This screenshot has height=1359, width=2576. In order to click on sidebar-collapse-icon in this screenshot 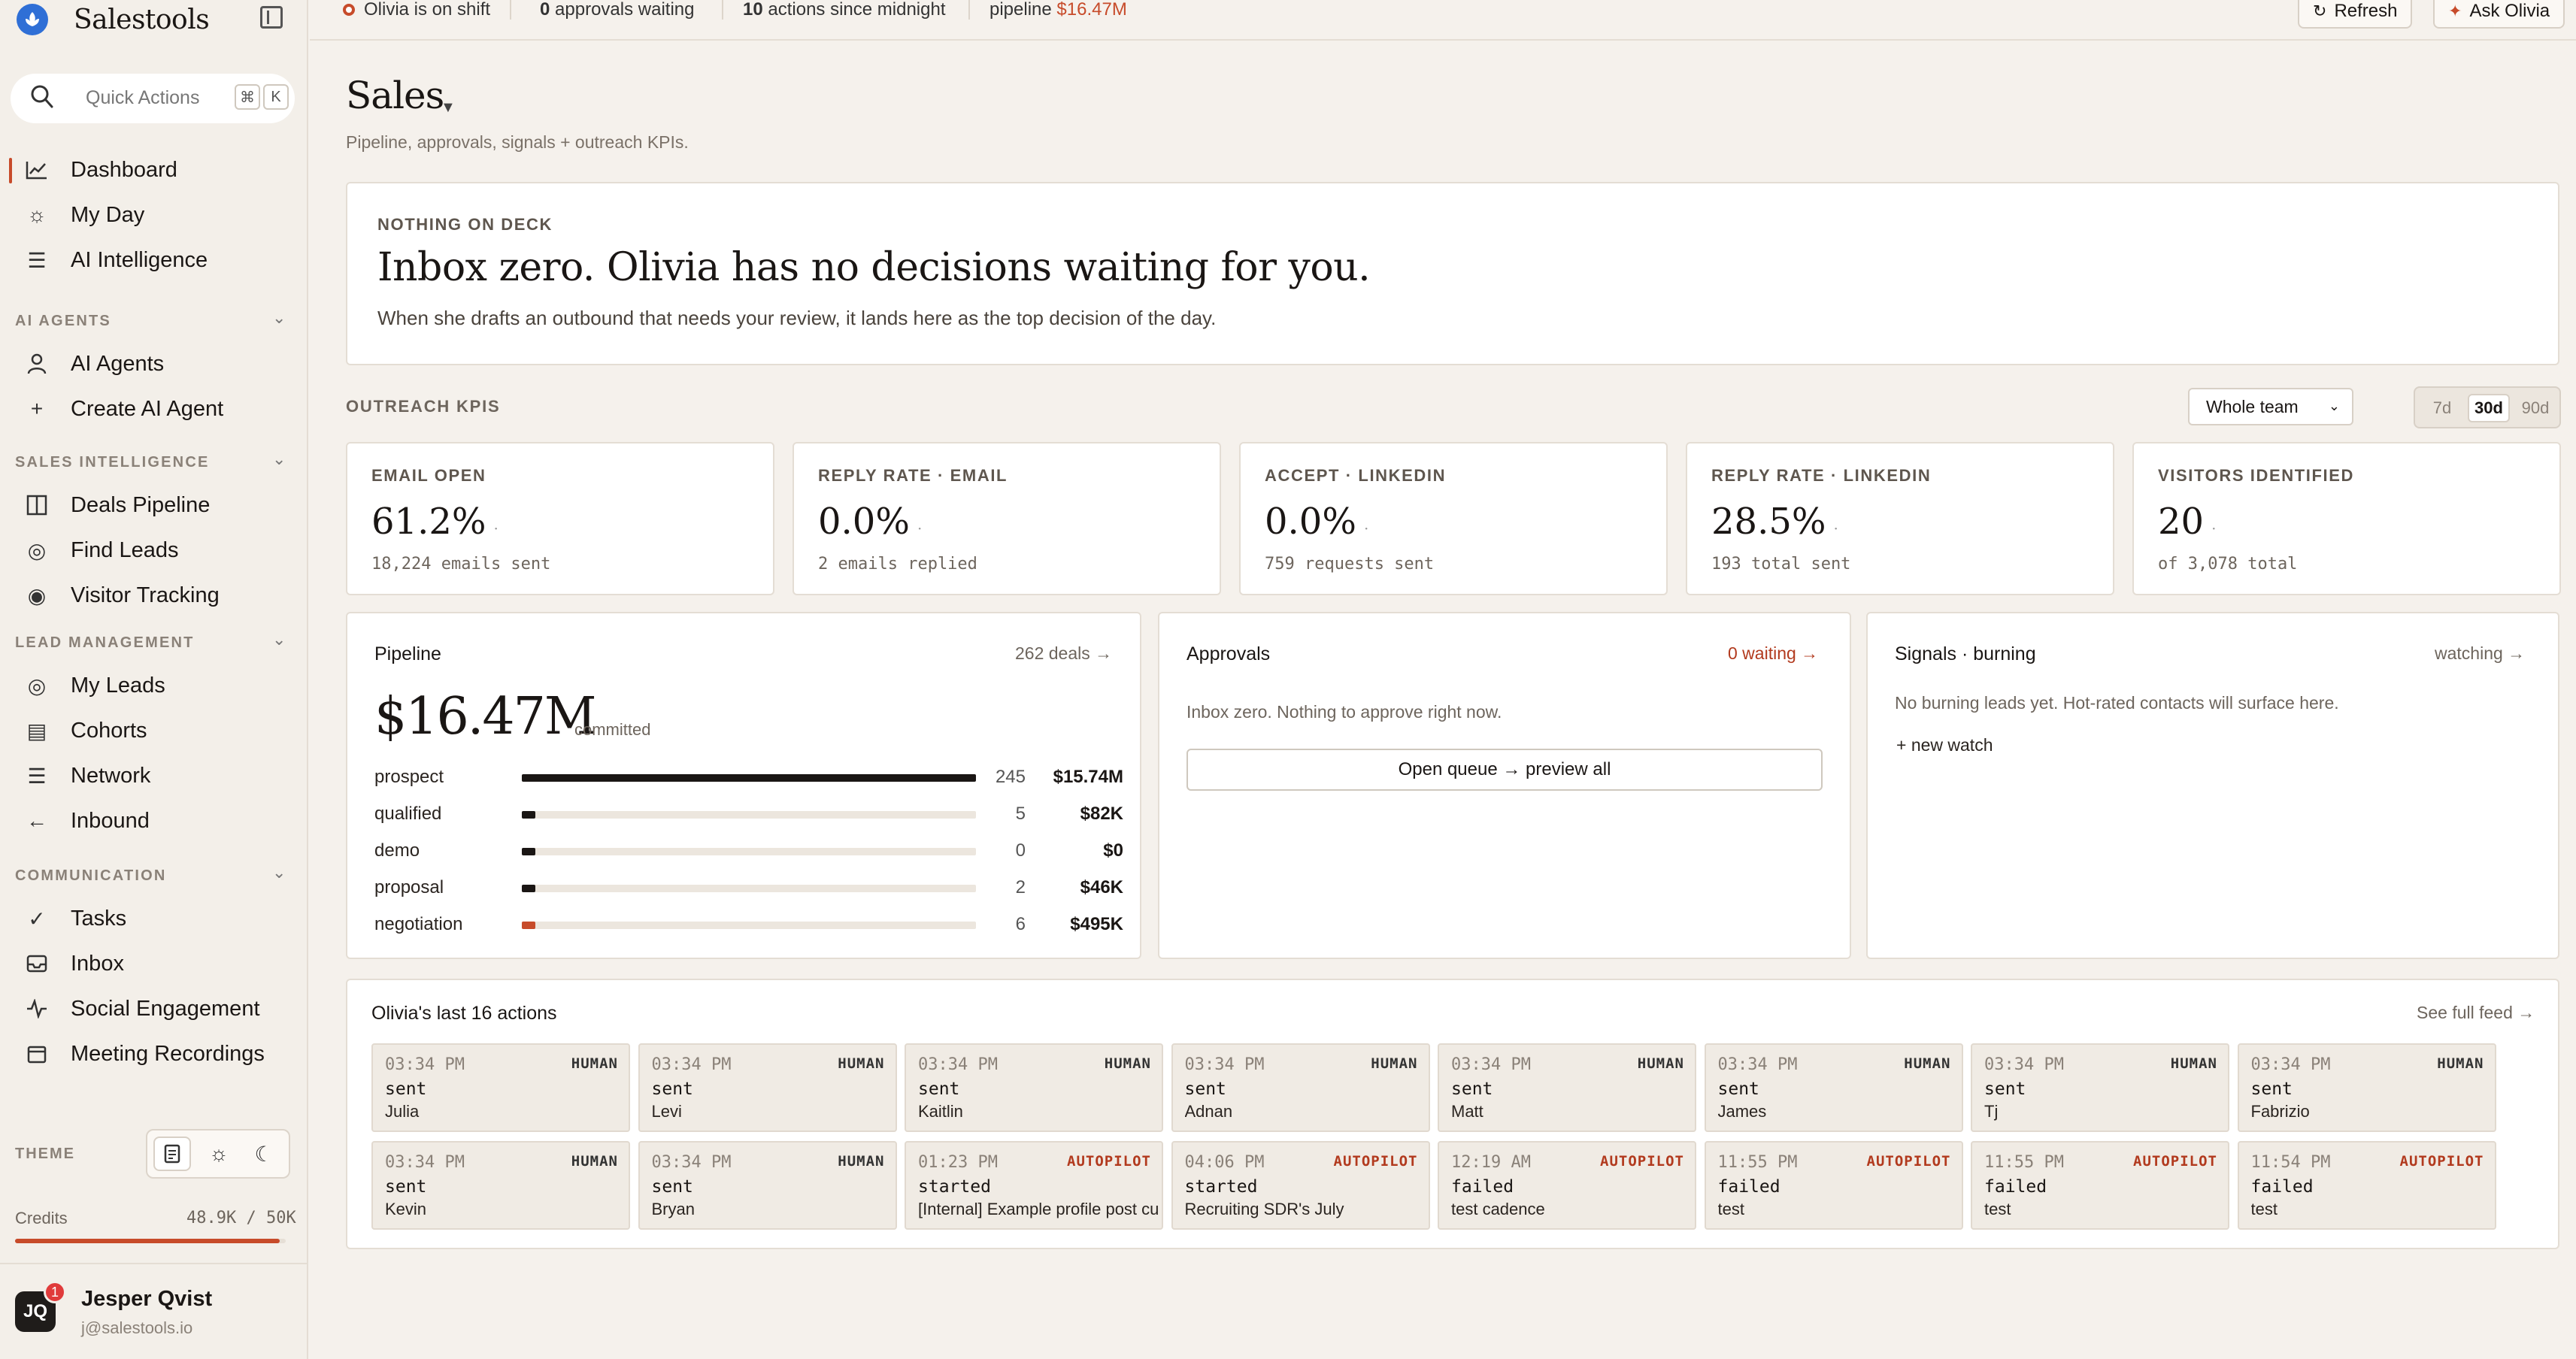, I will do `click(271, 18)`.